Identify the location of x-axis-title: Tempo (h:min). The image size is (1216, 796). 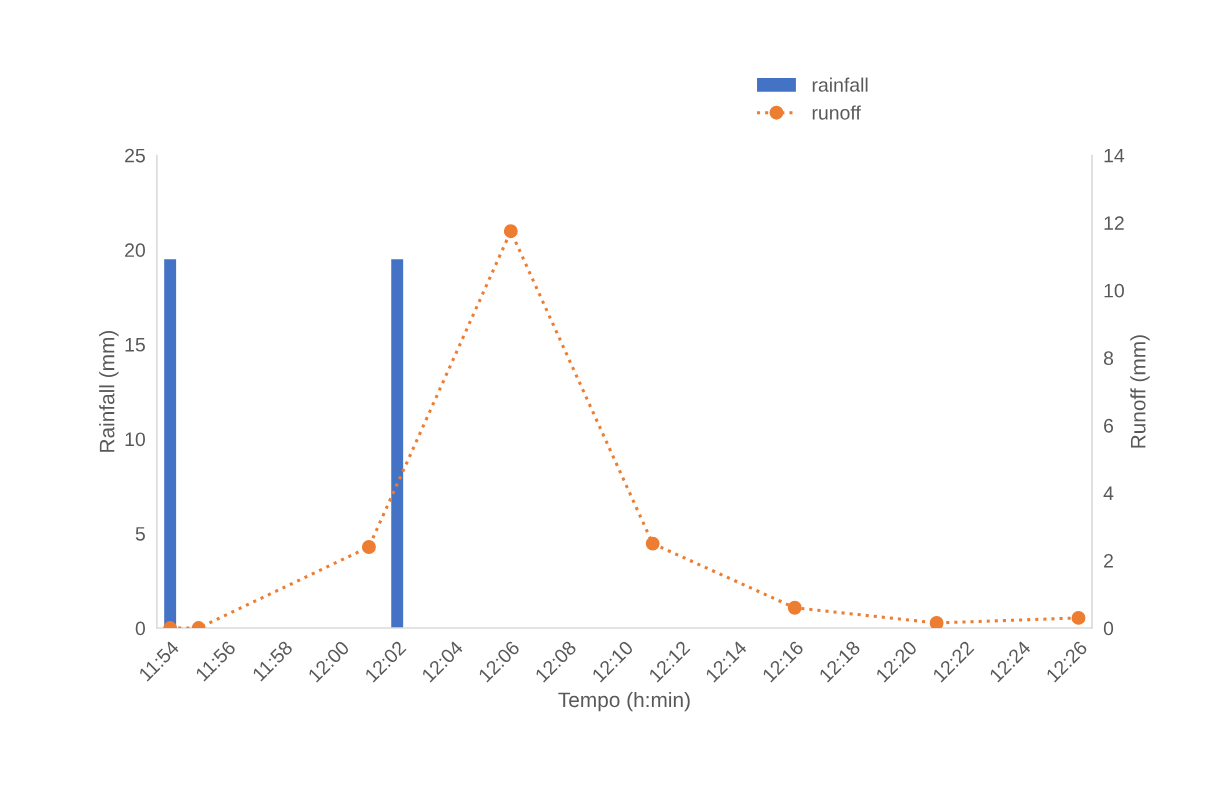
(624, 701).